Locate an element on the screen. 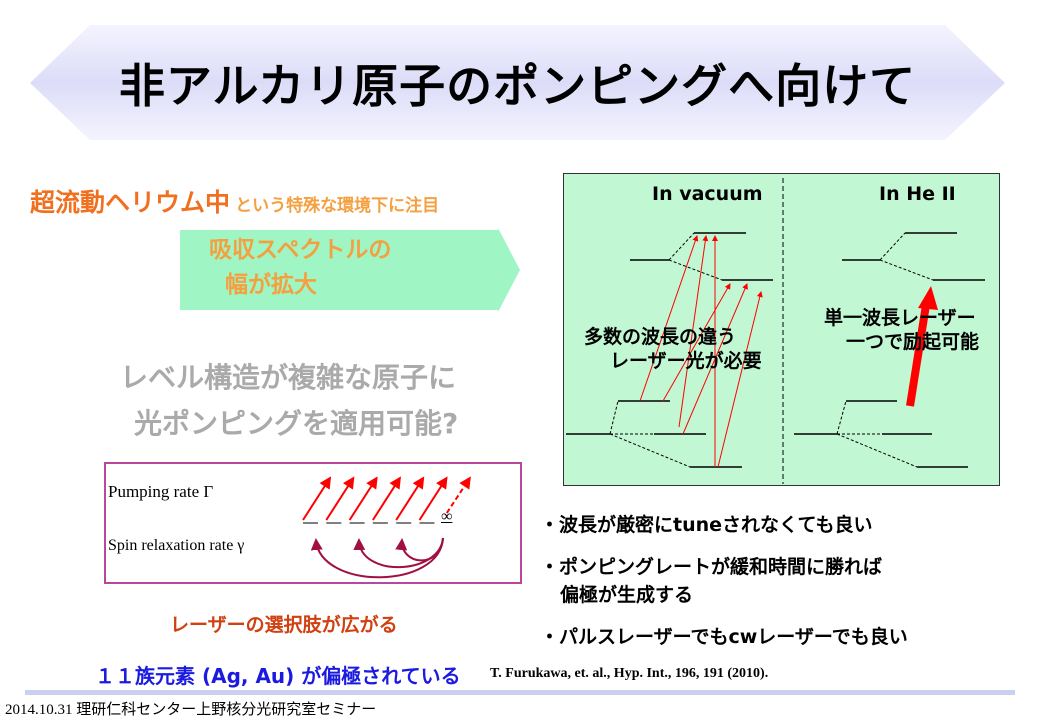  pumping-box is located at coordinates (313, 523).